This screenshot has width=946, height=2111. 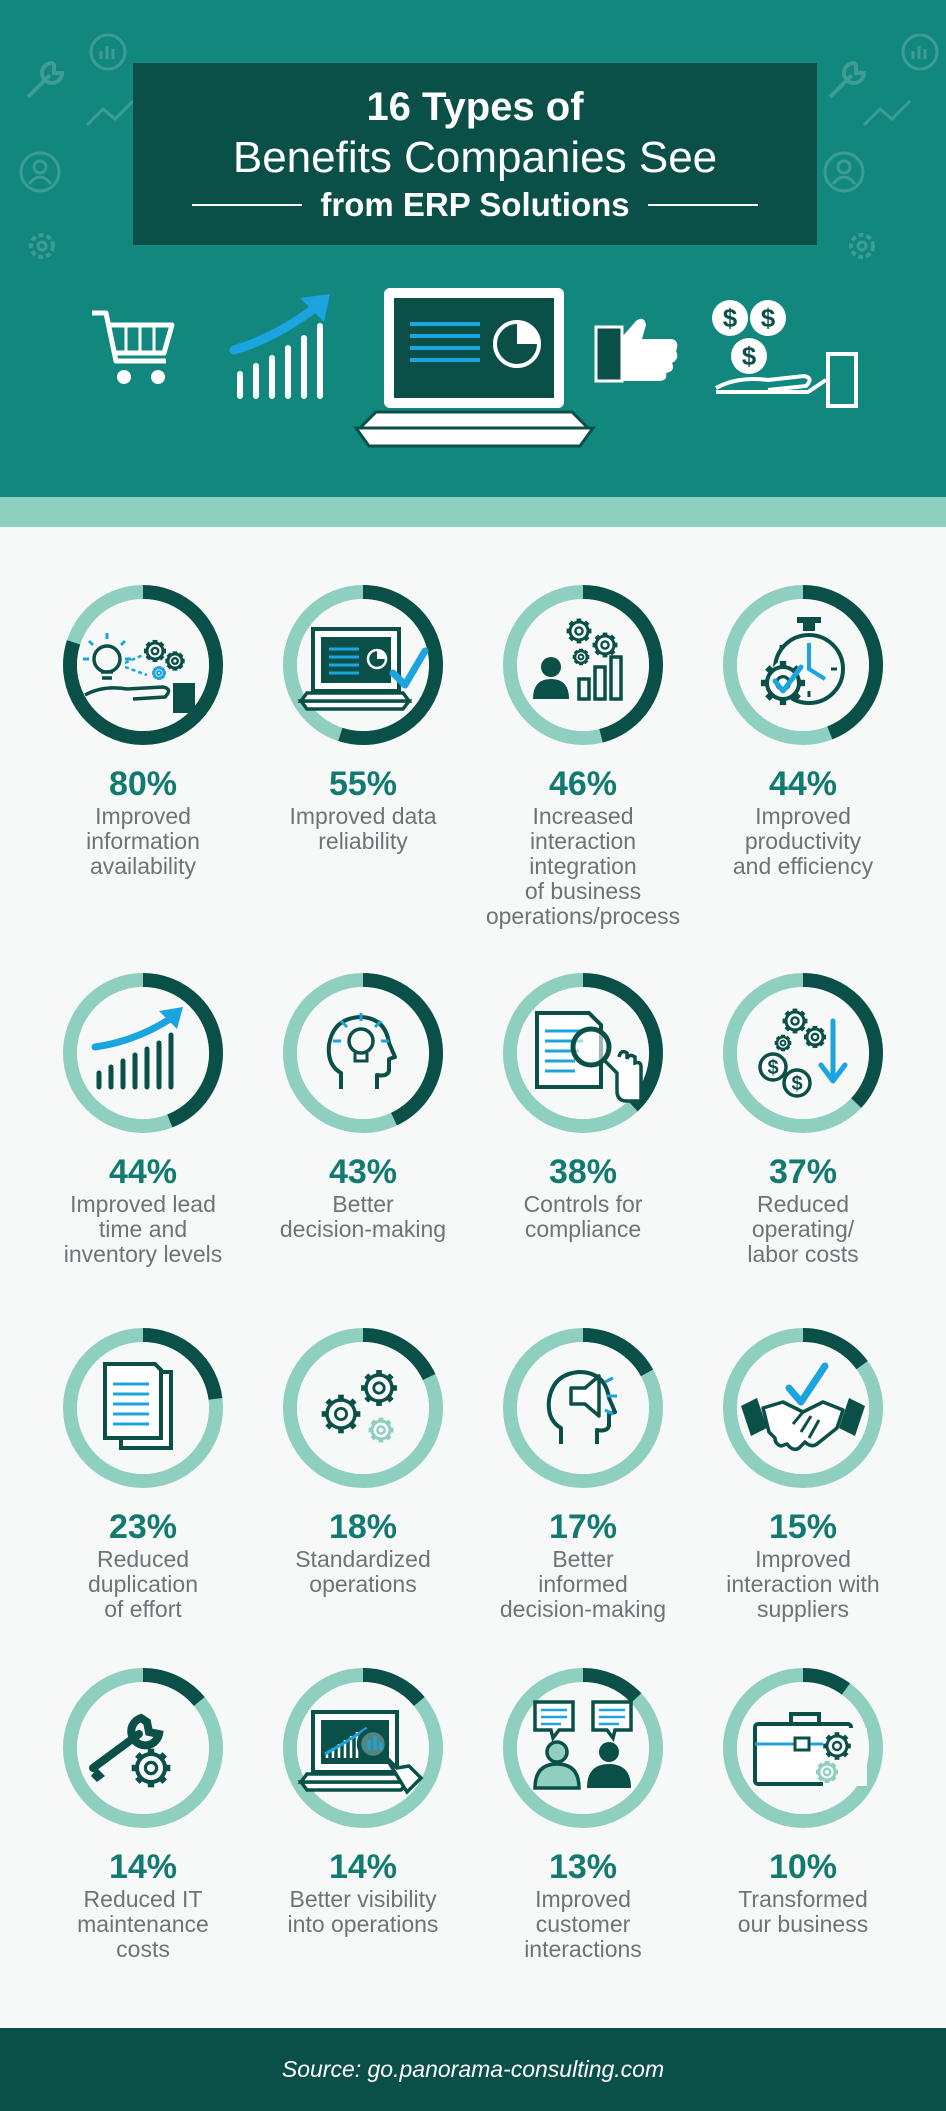 I want to click on stopwatch-gear-icon-art, so click(x=802, y=661).